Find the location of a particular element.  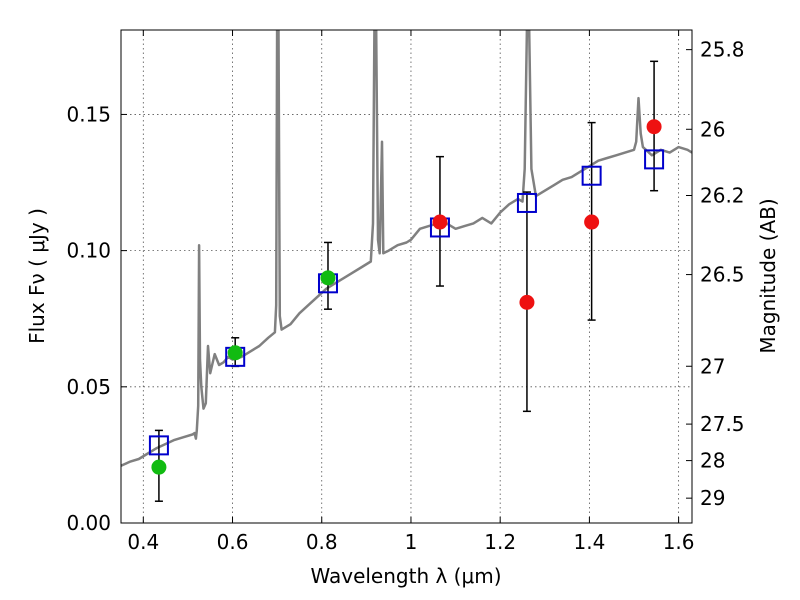

mag-tick-label: 25.8 is located at coordinates (722, 50).